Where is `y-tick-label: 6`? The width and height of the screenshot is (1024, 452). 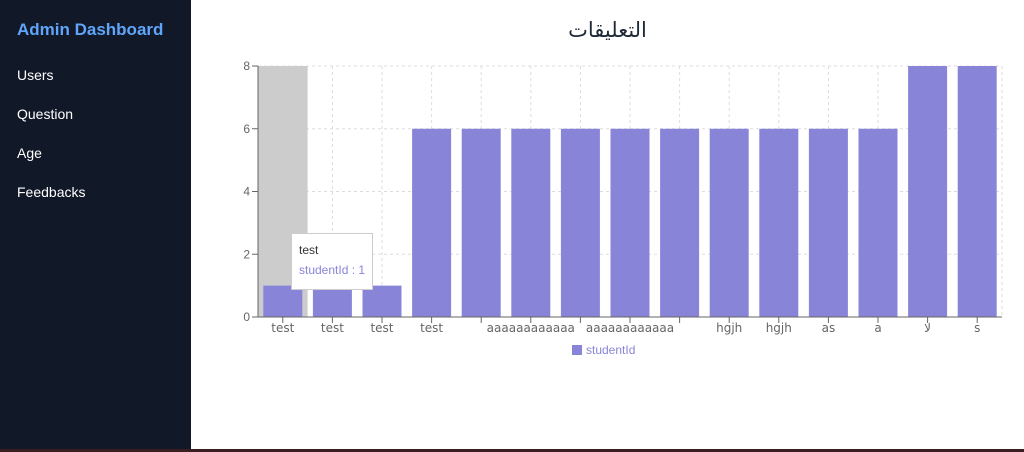 y-tick-label: 6 is located at coordinates (246, 129).